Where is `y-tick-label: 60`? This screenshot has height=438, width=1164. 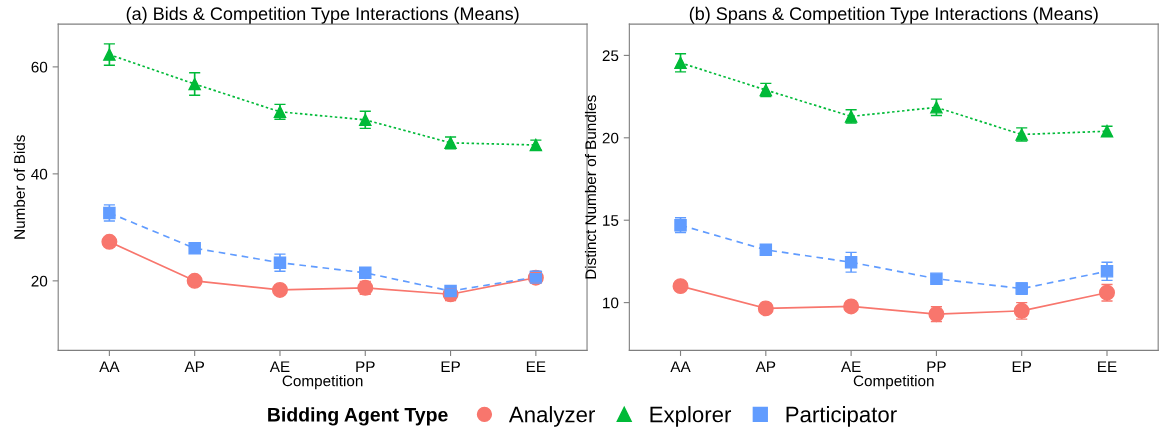 y-tick-label: 60 is located at coordinates (39, 67).